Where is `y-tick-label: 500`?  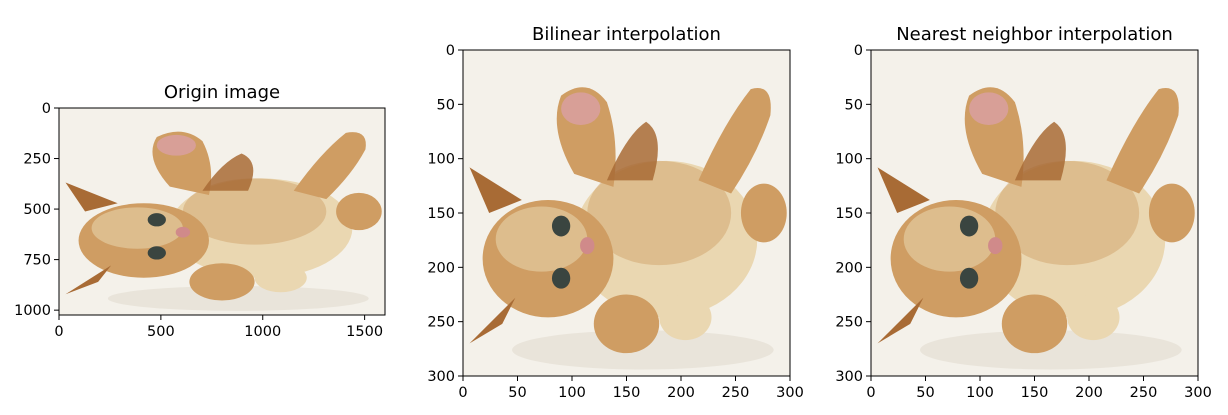 y-tick-label: 500 is located at coordinates (37, 210).